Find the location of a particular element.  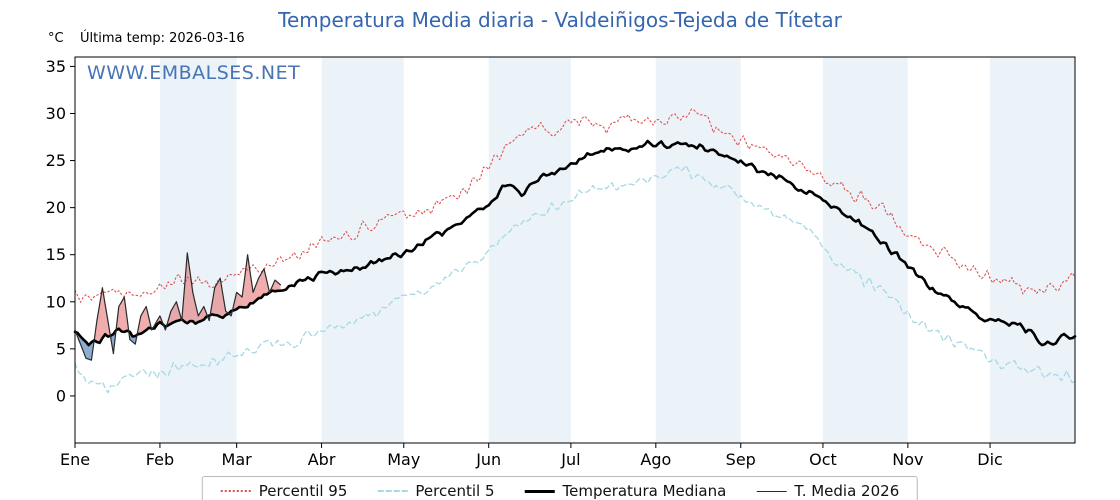

t-media-2026-line-sample-icon is located at coordinates (771, 491).